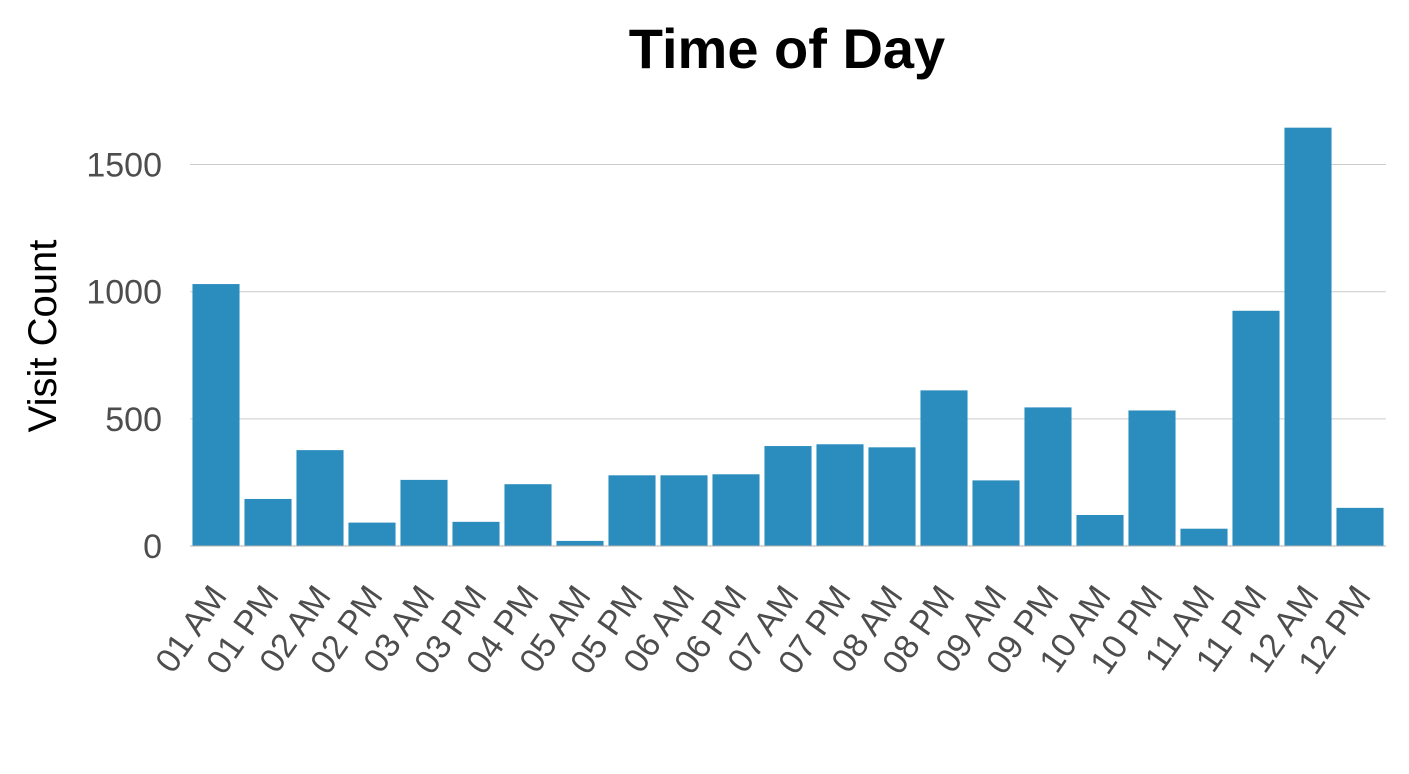 This screenshot has height=774, width=1409. Describe the element at coordinates (133, 420) in the screenshot. I see `y-tick-label: 500` at that location.